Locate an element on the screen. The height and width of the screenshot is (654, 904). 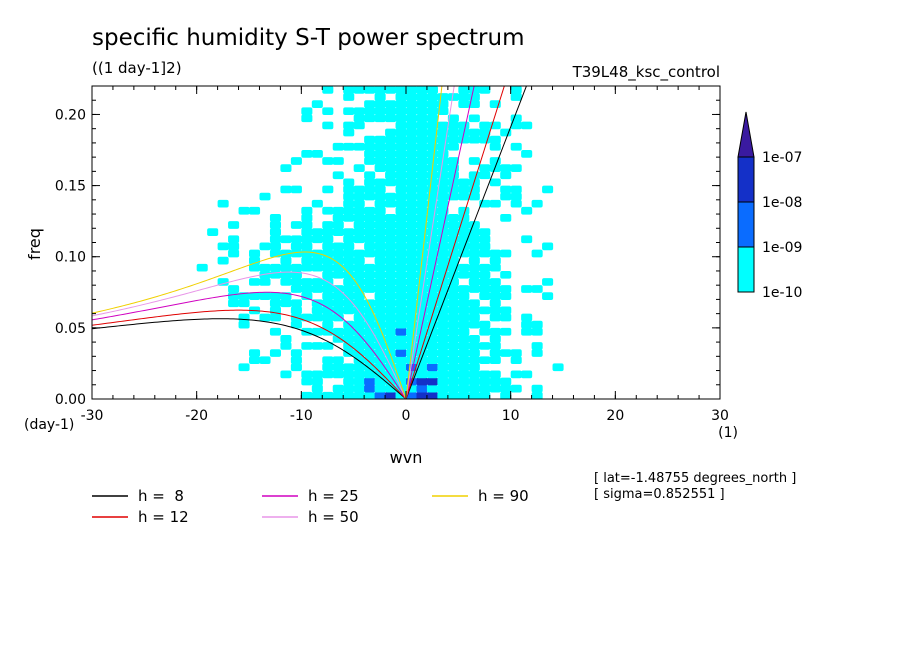
y-axis-label: freq is located at coordinates (34, 244).